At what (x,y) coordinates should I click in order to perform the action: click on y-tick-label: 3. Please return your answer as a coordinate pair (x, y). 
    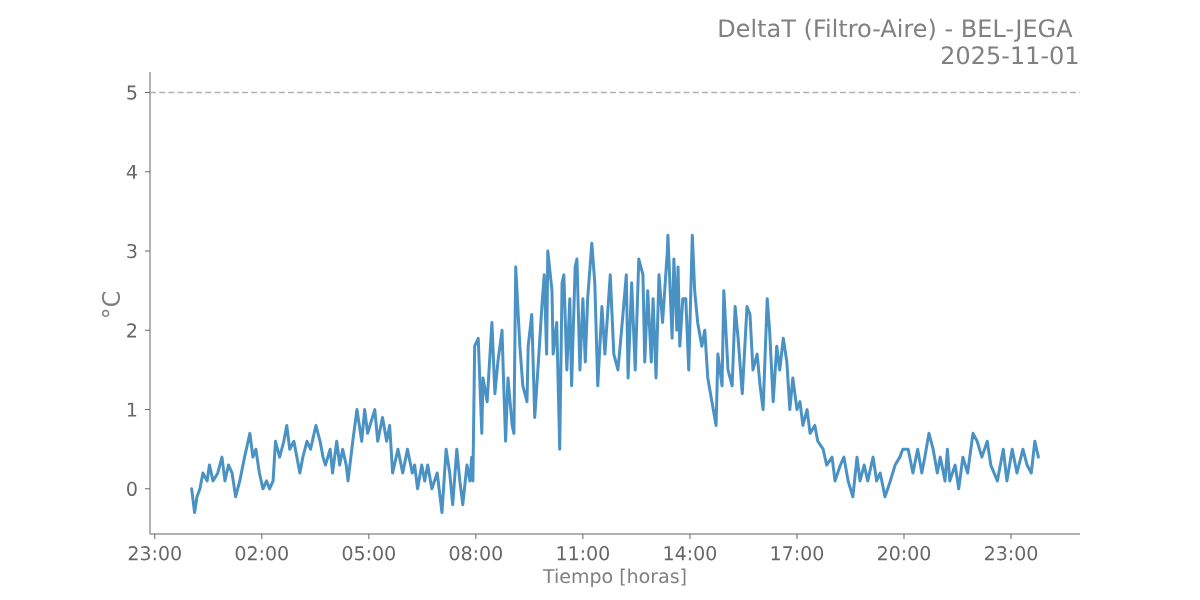
    Looking at the image, I should click on (132, 251).